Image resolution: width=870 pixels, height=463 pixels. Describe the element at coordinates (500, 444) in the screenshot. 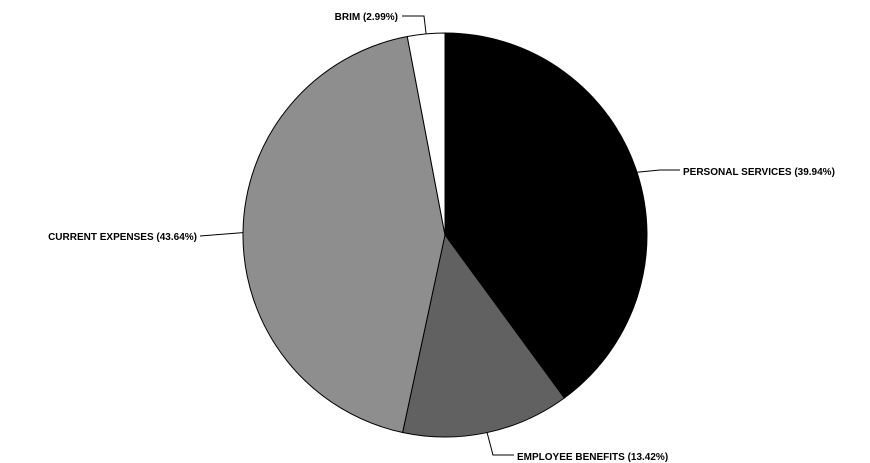

I see `leader-line-employee-benefits` at that location.